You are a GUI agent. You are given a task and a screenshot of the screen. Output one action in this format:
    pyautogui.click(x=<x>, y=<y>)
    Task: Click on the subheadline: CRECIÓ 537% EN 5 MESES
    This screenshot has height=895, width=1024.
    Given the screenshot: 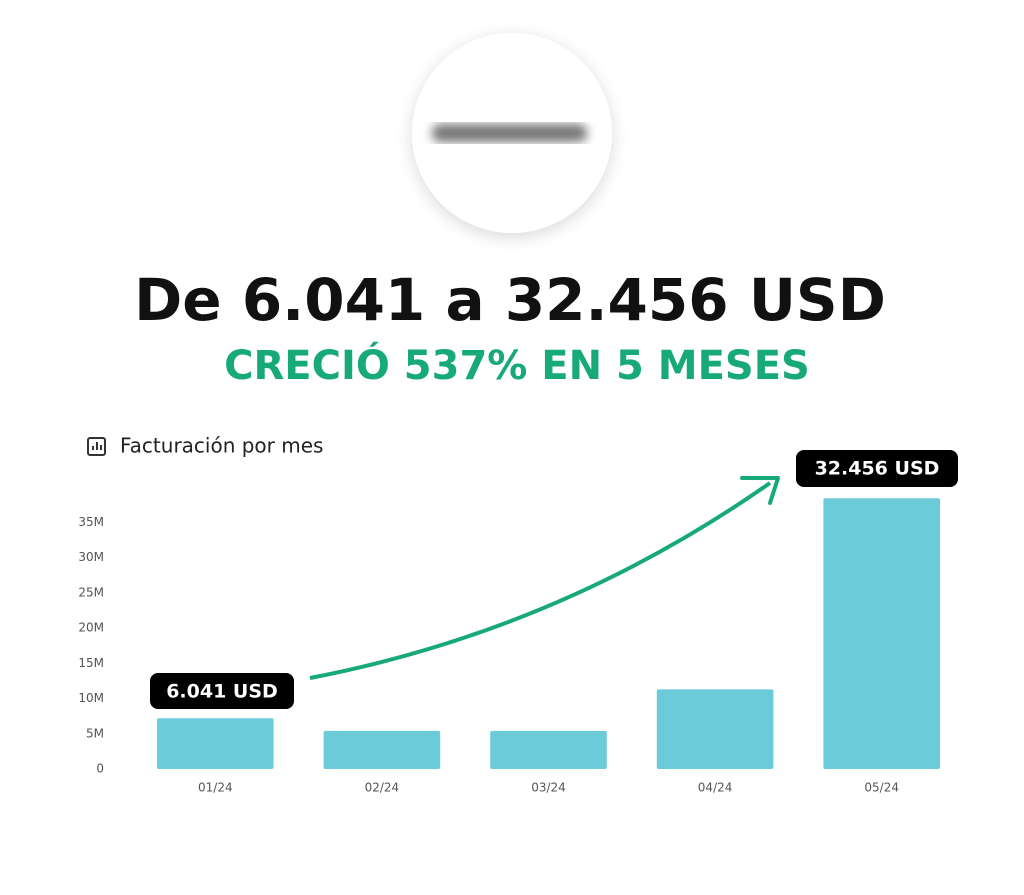 What is the action you would take?
    pyautogui.click(x=517, y=365)
    